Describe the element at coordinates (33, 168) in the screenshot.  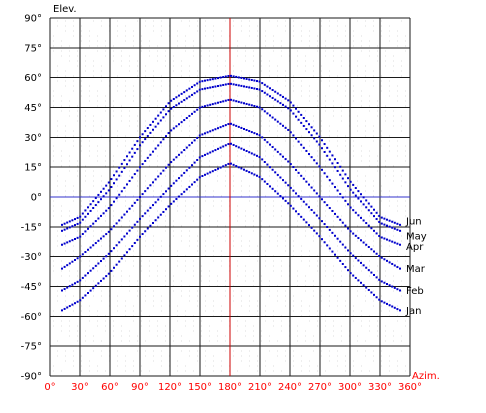
I see `y-tick-label: 15°` at that location.